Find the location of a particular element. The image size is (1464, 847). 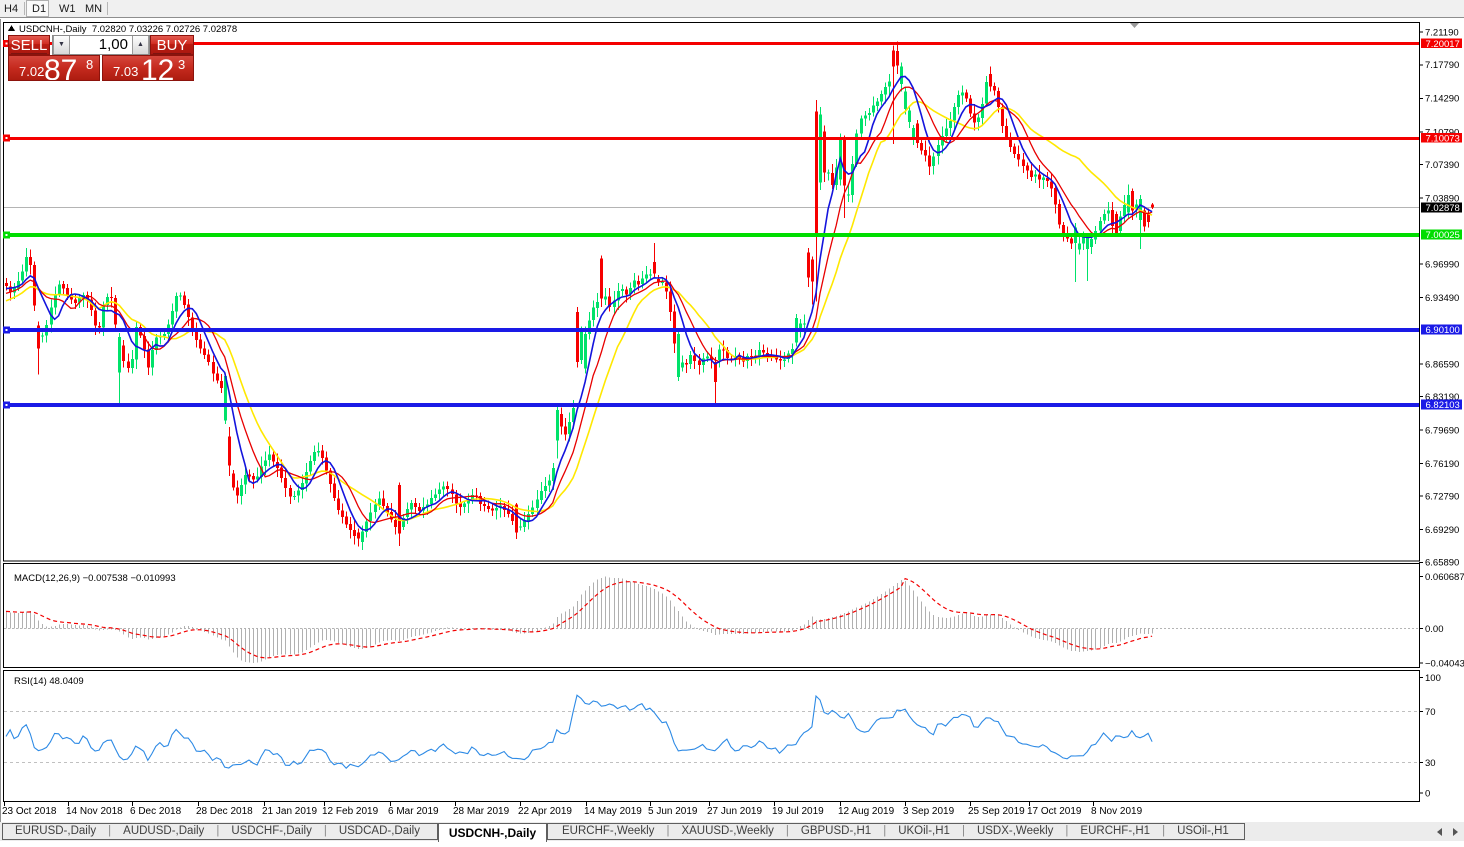

svg-text: 28 Mar 2019 is located at coordinates (481, 811).